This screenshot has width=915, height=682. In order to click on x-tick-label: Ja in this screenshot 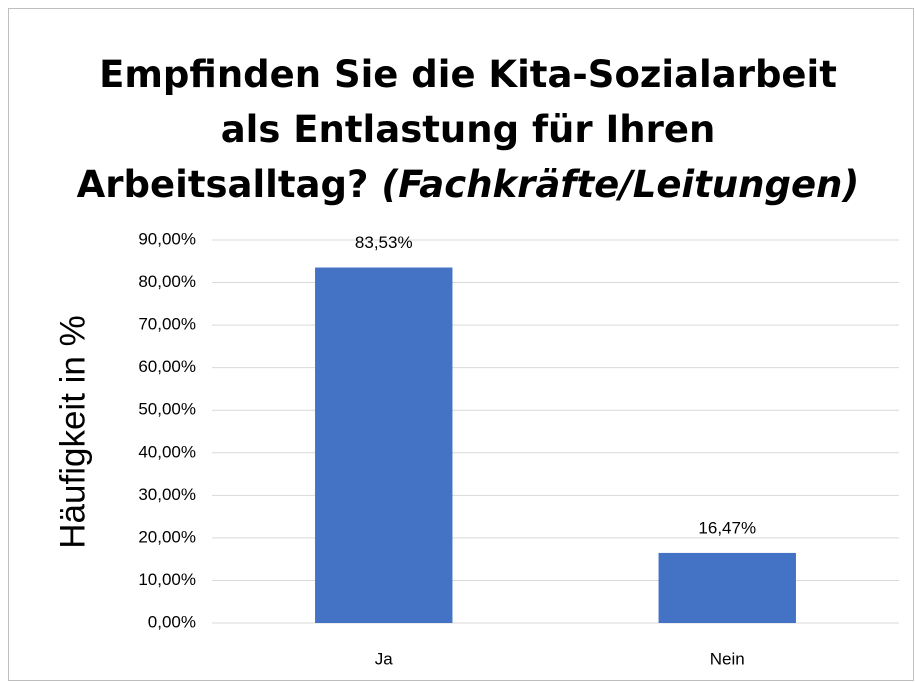, I will do `click(384, 658)`.